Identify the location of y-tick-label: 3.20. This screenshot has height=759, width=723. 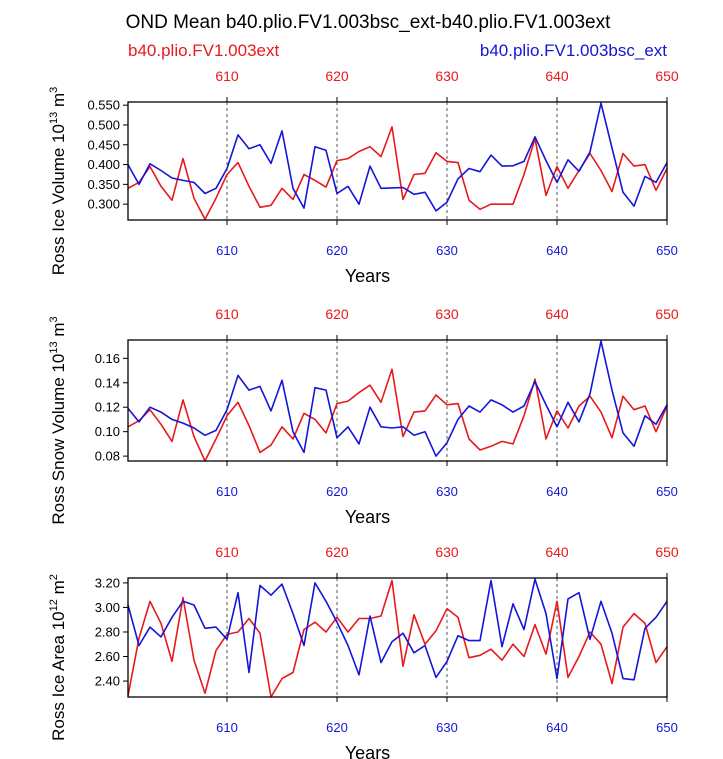
(107, 582).